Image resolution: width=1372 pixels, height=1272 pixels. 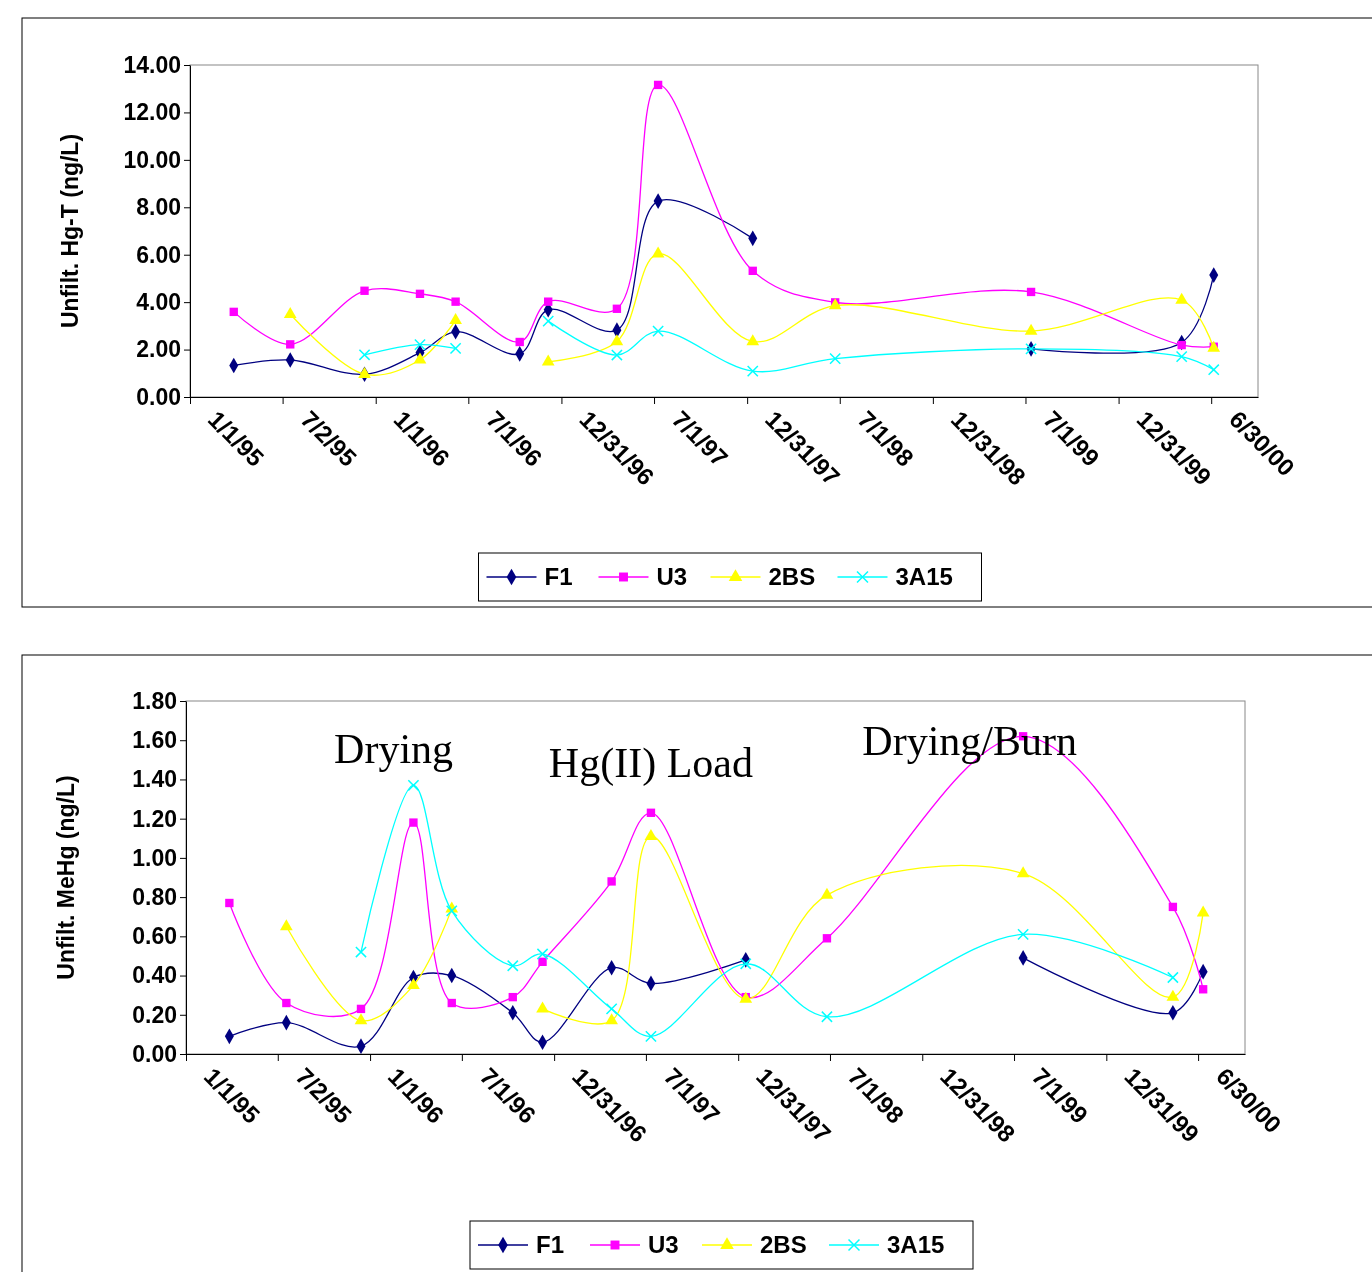 What do you see at coordinates (152, 112) in the screenshot?
I see `y-tick-label: 12.00` at bounding box center [152, 112].